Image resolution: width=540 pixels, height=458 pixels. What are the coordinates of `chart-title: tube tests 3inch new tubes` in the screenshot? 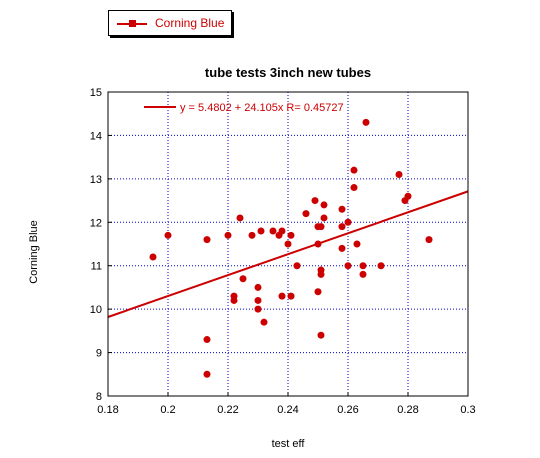 It's located at (288, 72).